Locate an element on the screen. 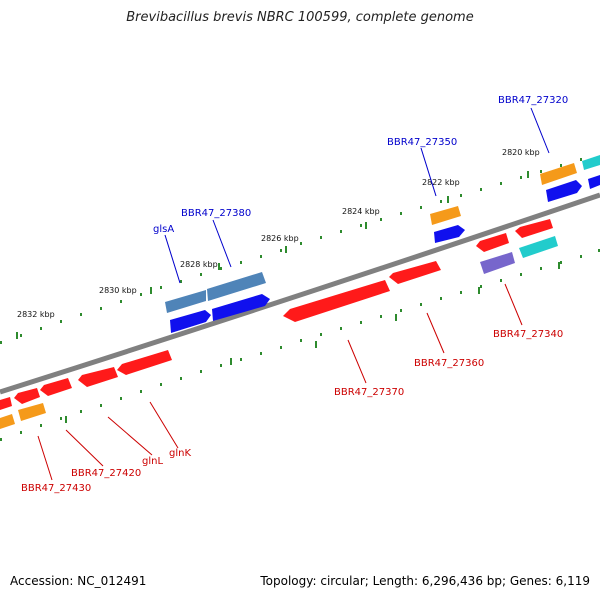 The height and width of the screenshot is (600, 600). gene-blue-b is located at coordinates (241, 307).